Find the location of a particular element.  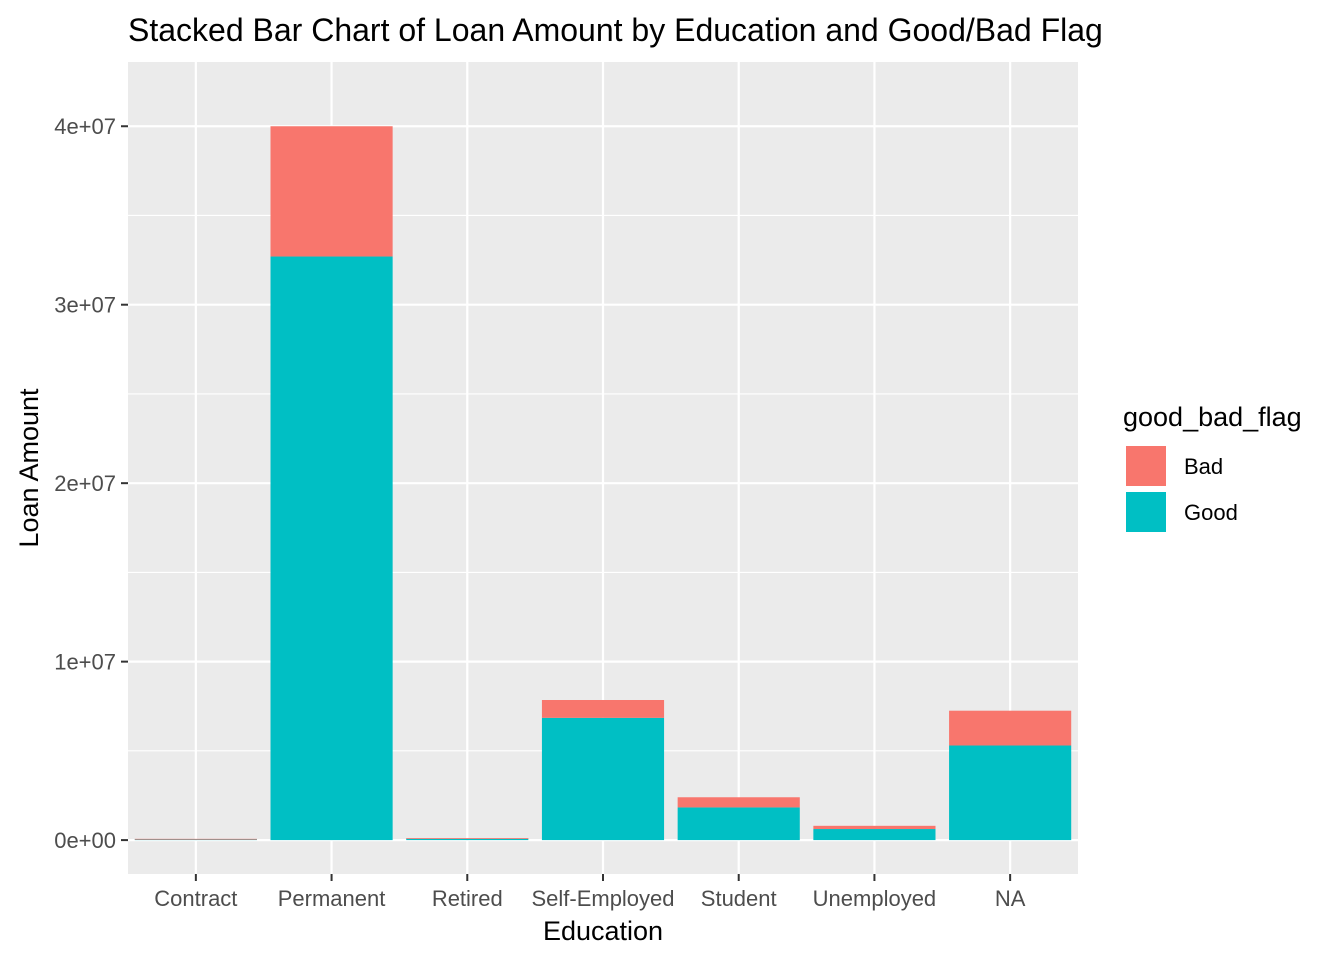

bar-bad-retired is located at coordinates (467, 838).